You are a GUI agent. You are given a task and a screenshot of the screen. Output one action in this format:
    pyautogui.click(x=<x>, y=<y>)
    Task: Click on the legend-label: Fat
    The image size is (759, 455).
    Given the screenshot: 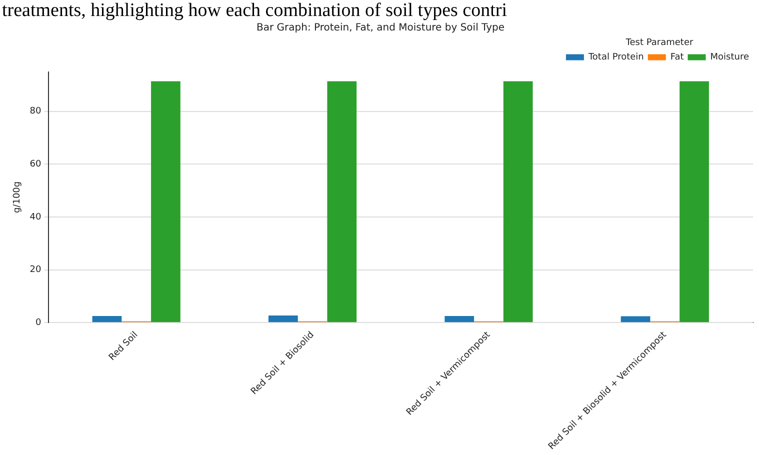 What is the action you would take?
    pyautogui.click(x=677, y=57)
    